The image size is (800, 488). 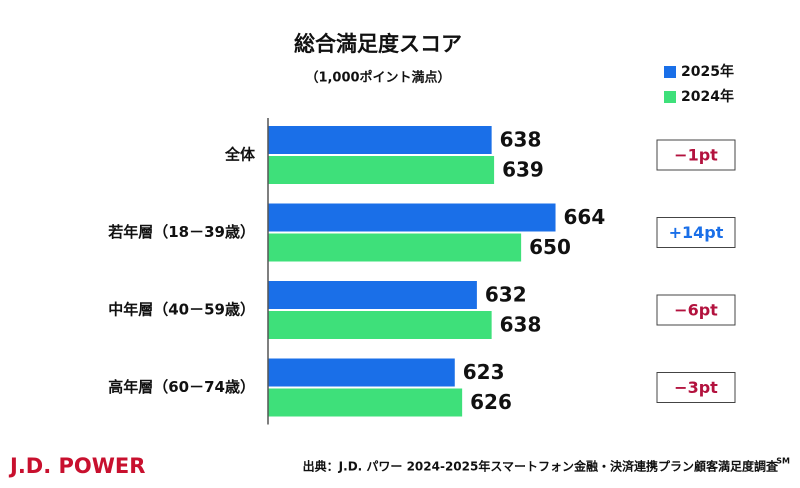 What do you see at coordinates (240, 155) in the screenshot?
I see `category-label: 全体` at bounding box center [240, 155].